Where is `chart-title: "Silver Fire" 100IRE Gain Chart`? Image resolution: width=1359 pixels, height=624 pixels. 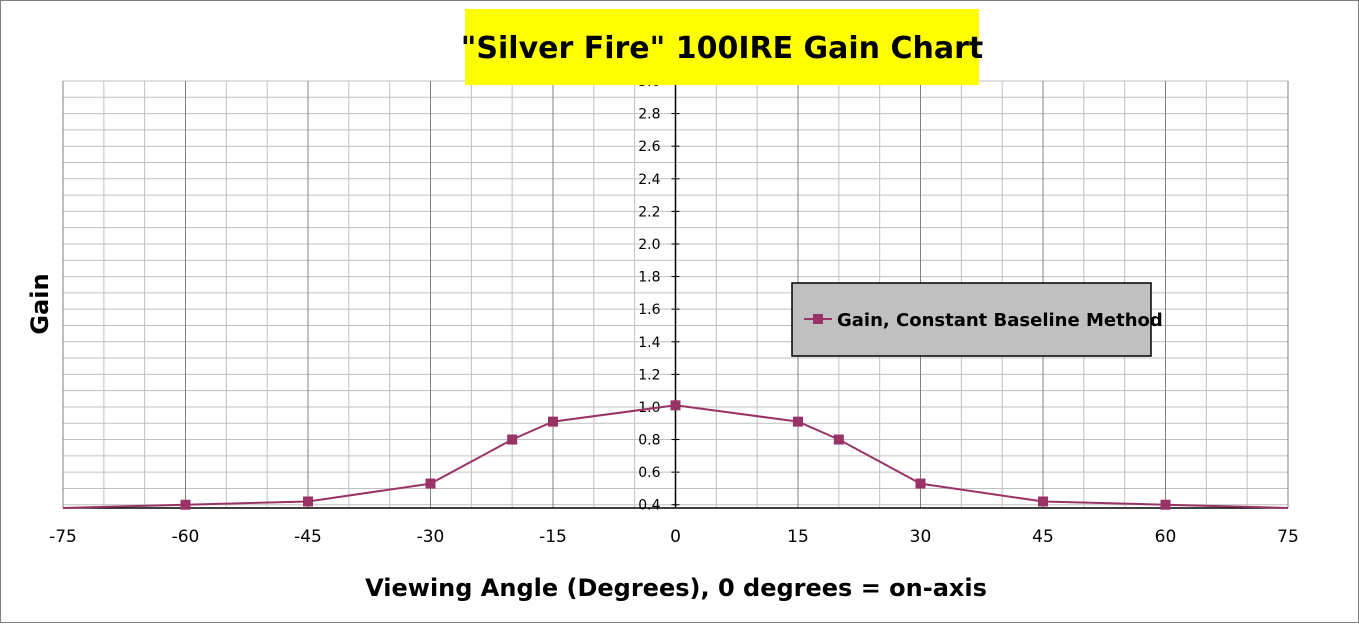 chart-title: "Silver Fire" 100IRE Gain Chart is located at coordinates (722, 48).